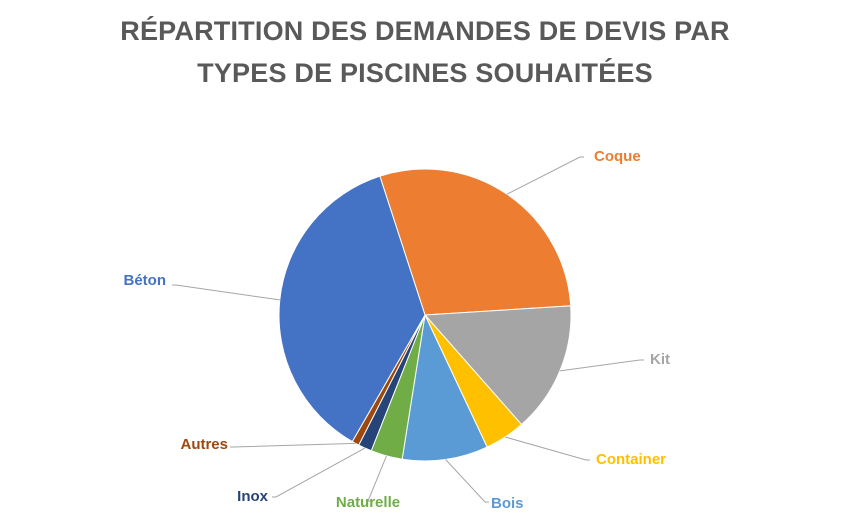 This screenshot has height=524, width=850. Describe the element at coordinates (444, 387) in the screenshot. I see `pie-slice-bois` at that location.